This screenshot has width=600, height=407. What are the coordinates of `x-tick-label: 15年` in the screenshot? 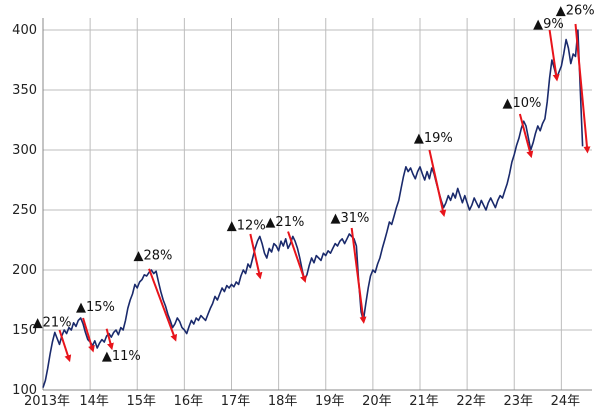 It's located at (141, 400).